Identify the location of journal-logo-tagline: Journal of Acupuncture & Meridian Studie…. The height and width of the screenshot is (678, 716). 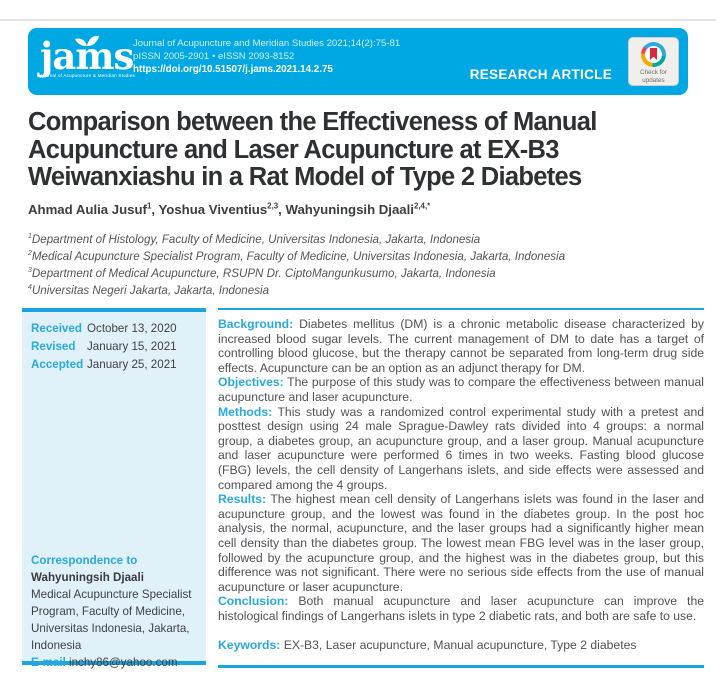
(88, 75).